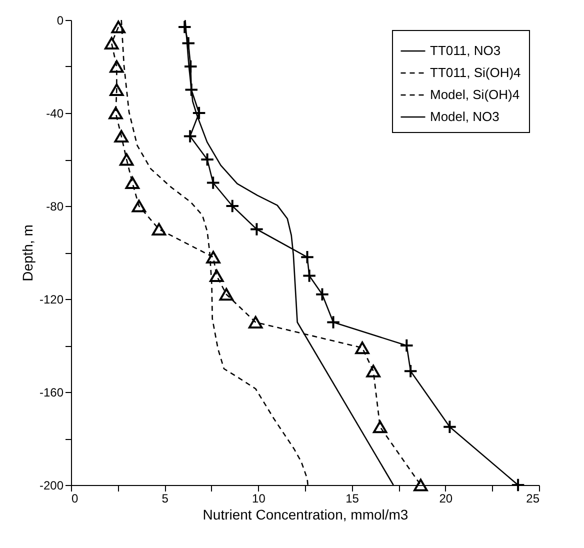 The height and width of the screenshot is (548, 584). What do you see at coordinates (533, 499) in the screenshot?
I see `x-tick-label: 25` at bounding box center [533, 499].